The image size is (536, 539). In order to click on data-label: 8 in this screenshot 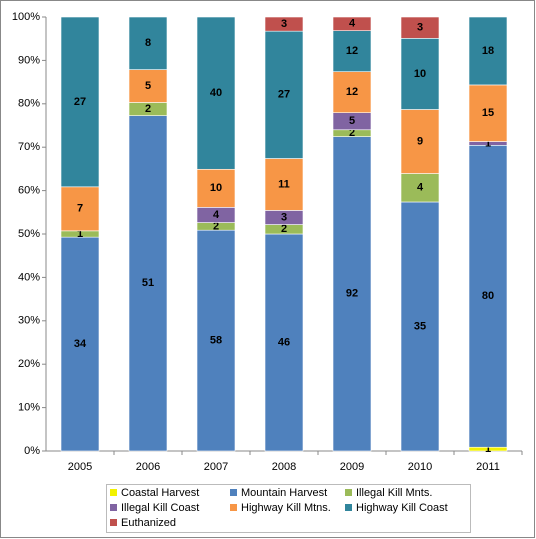, I will do `click(148, 43)`.